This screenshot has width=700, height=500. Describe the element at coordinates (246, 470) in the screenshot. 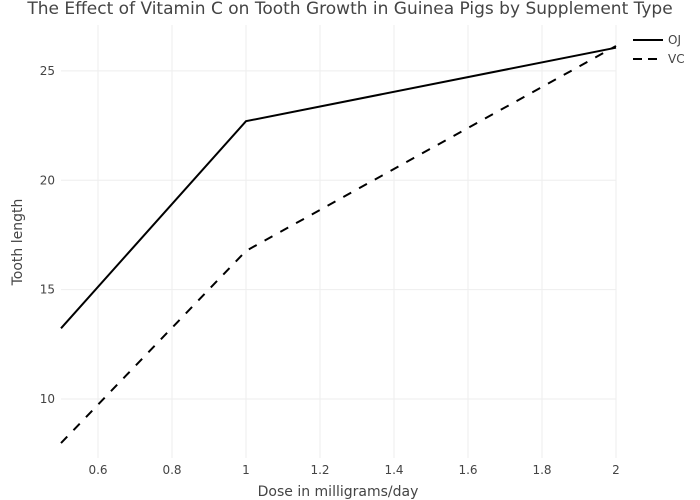

I see `x-tick-label: 1` at that location.